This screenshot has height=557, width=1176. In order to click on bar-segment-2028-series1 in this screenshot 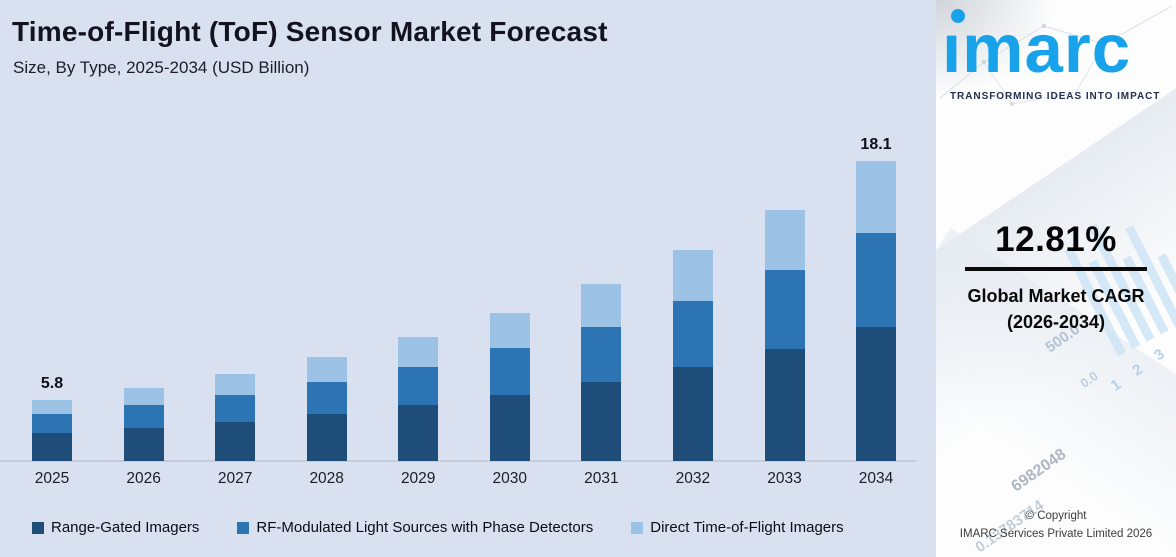, I will do `click(326, 398)`.